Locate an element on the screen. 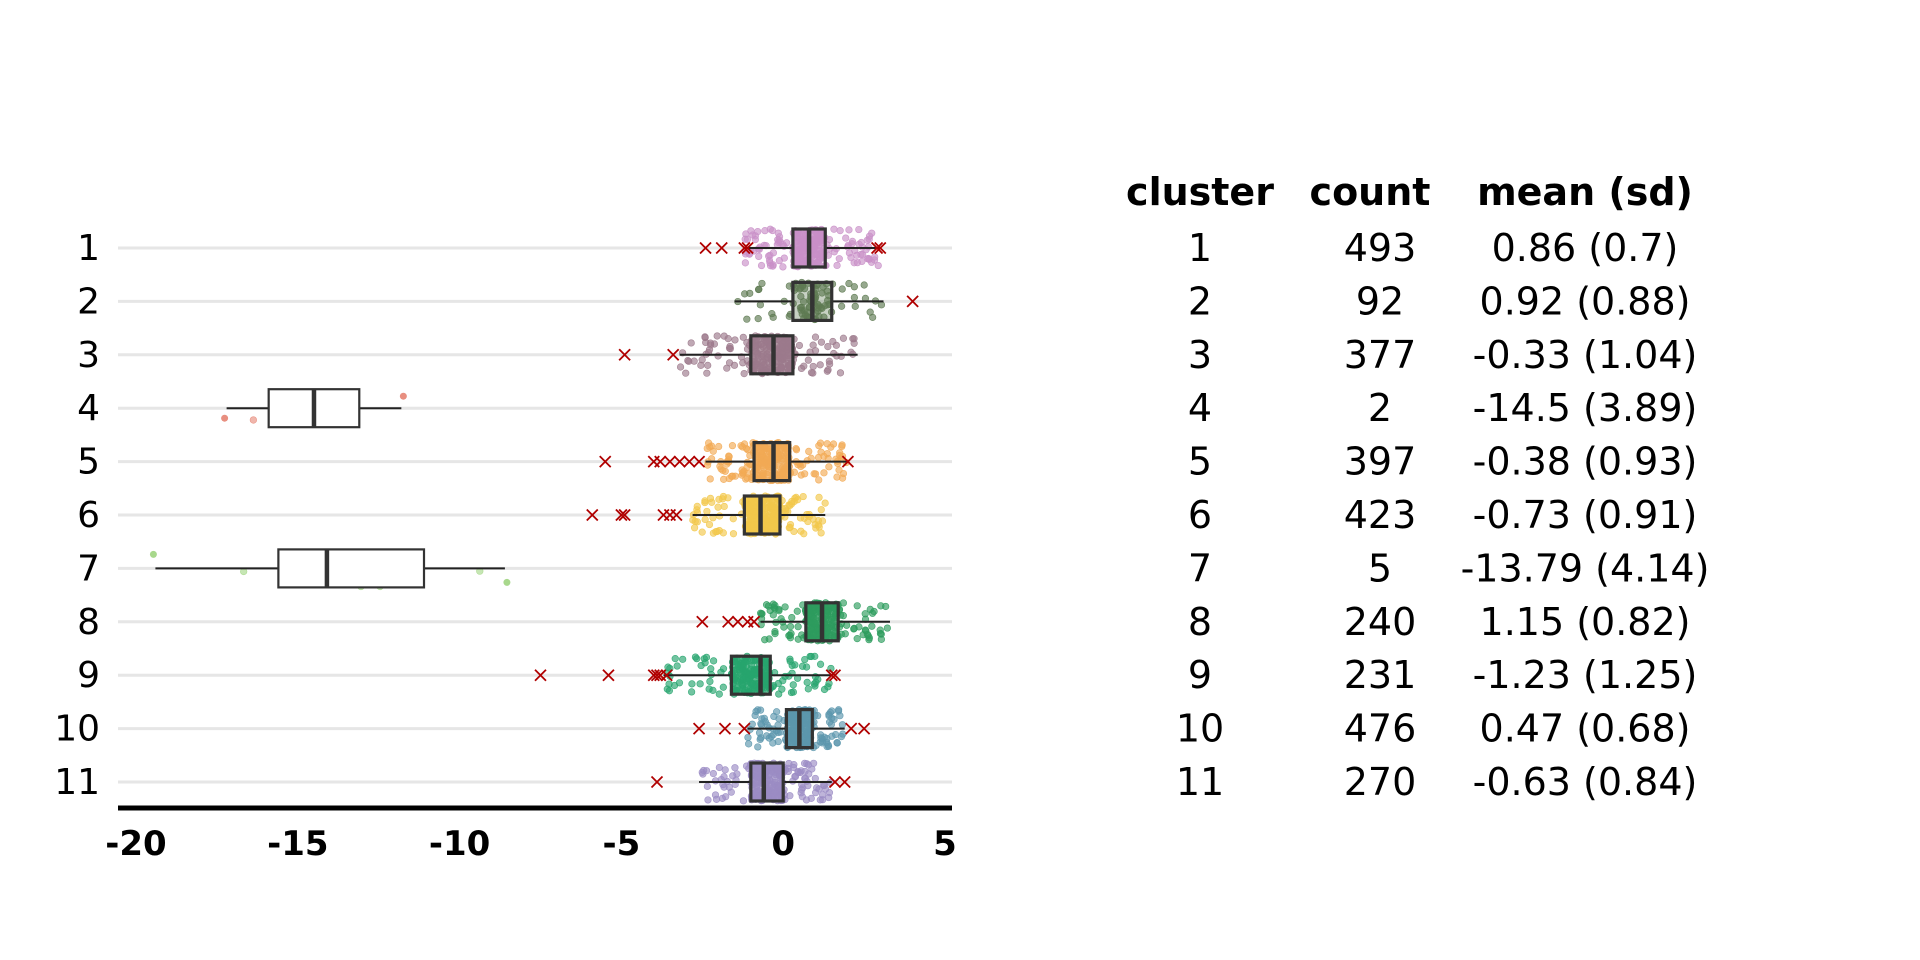 The height and width of the screenshot is (960, 1920). table-cell: 2 is located at coordinates (1380, 408).